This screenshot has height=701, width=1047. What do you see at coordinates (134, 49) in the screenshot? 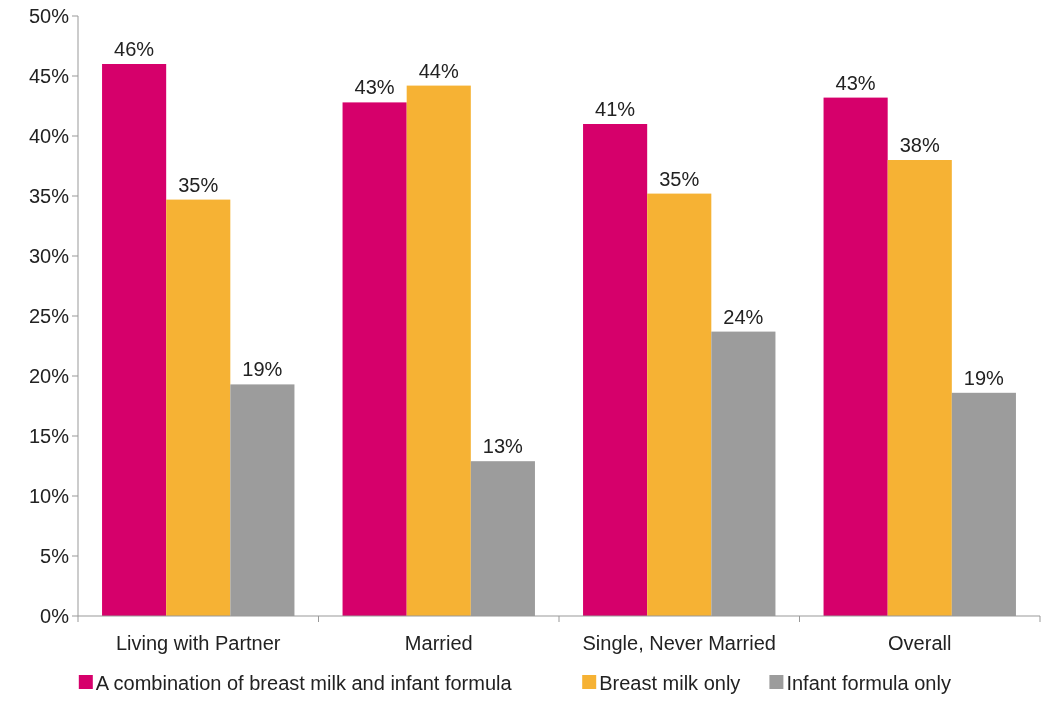
I see `data-label: 46%` at bounding box center [134, 49].